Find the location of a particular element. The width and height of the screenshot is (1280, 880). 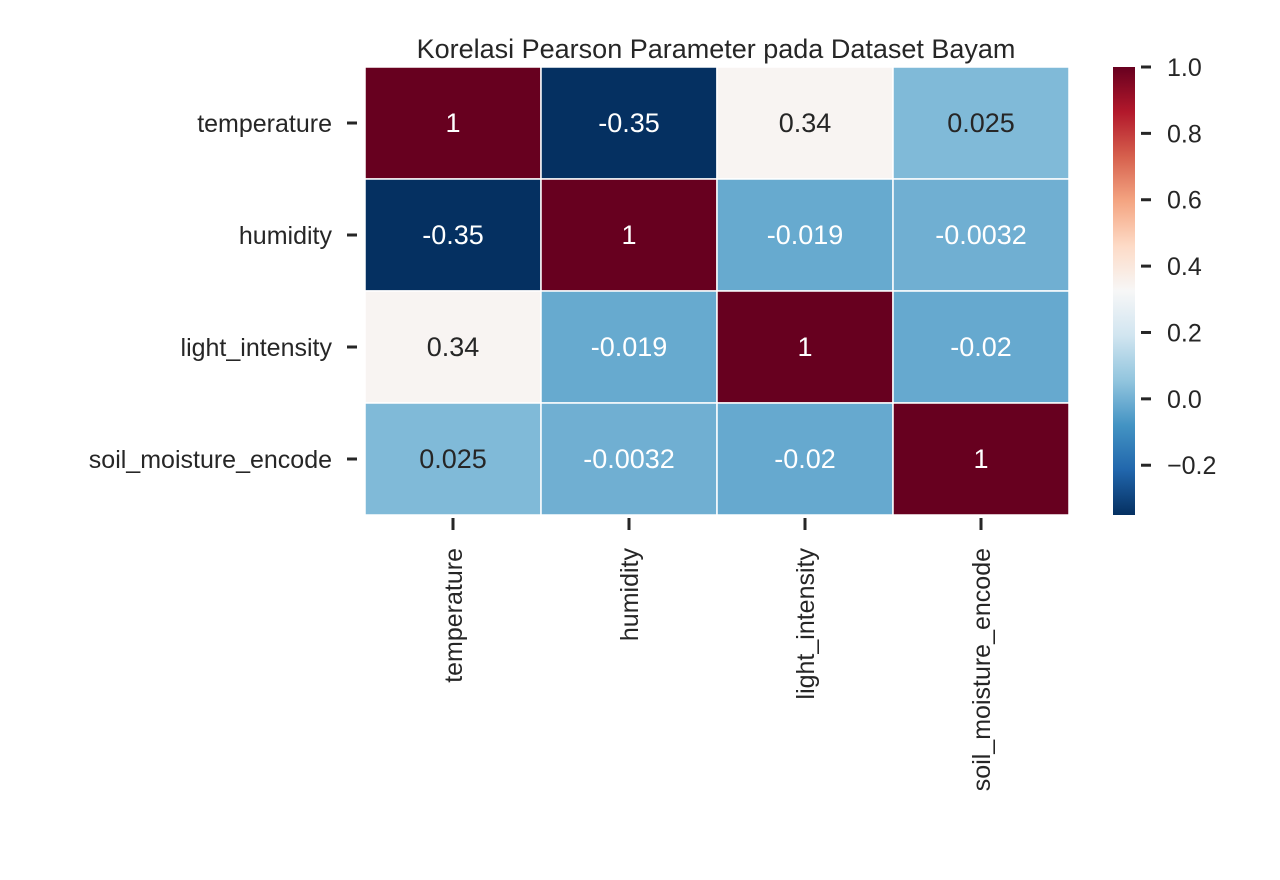

x-tick-label: soil_moisture_encode is located at coordinates (982, 669).